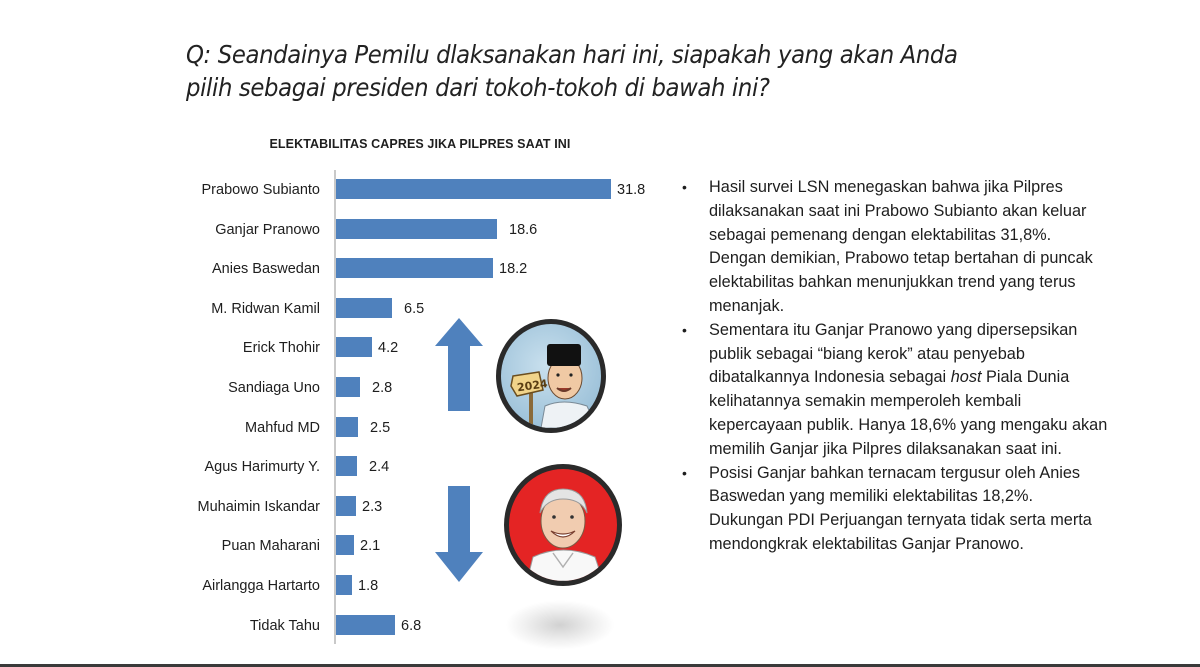 The image size is (1200, 667). What do you see at coordinates (335, 407) in the screenshot?
I see `y-axis-line` at bounding box center [335, 407].